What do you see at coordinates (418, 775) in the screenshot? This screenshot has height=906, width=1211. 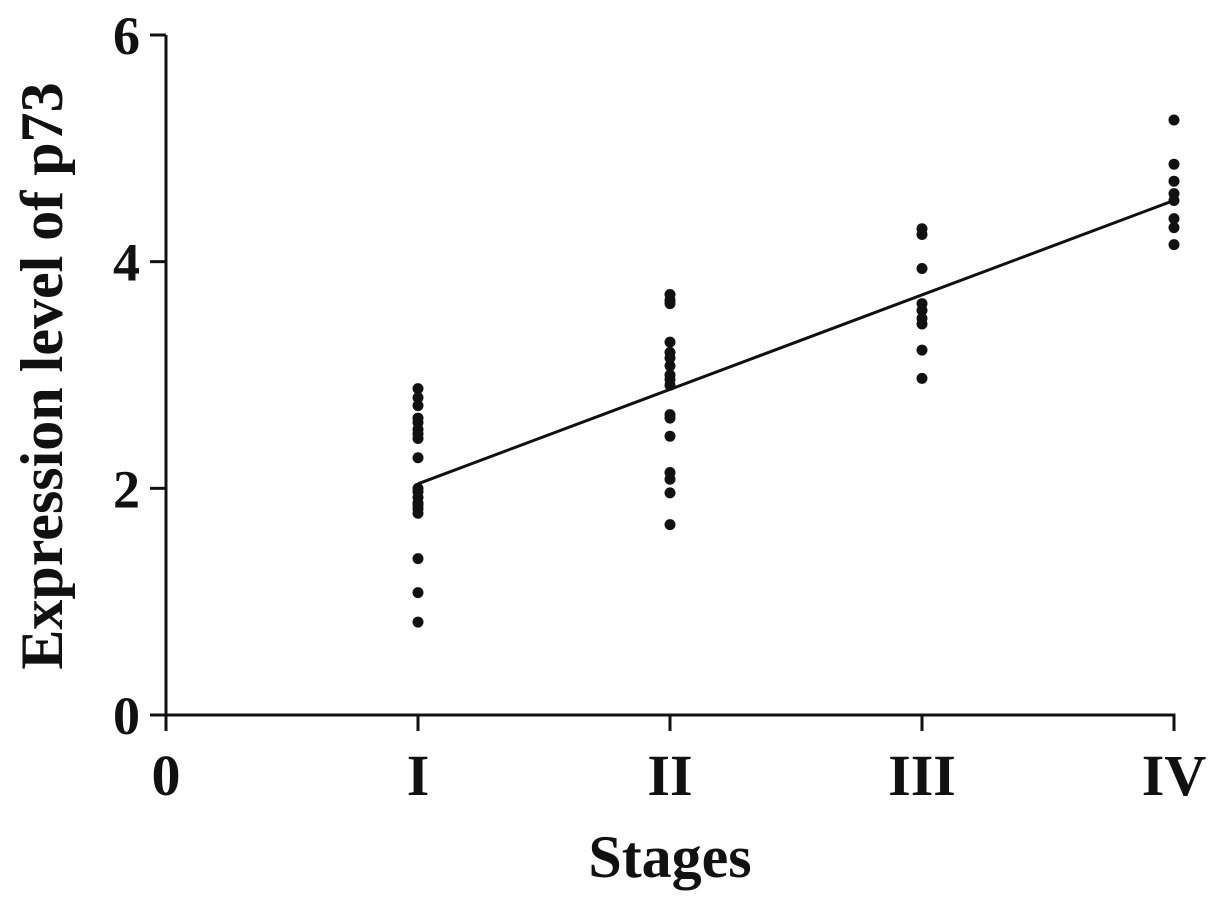 I see `x-tick-label: I` at bounding box center [418, 775].